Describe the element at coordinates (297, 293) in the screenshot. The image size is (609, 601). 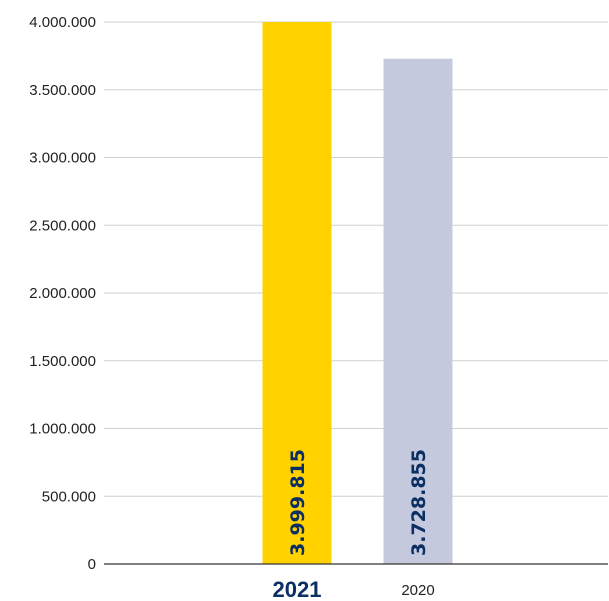
I see `bar-2021` at that location.